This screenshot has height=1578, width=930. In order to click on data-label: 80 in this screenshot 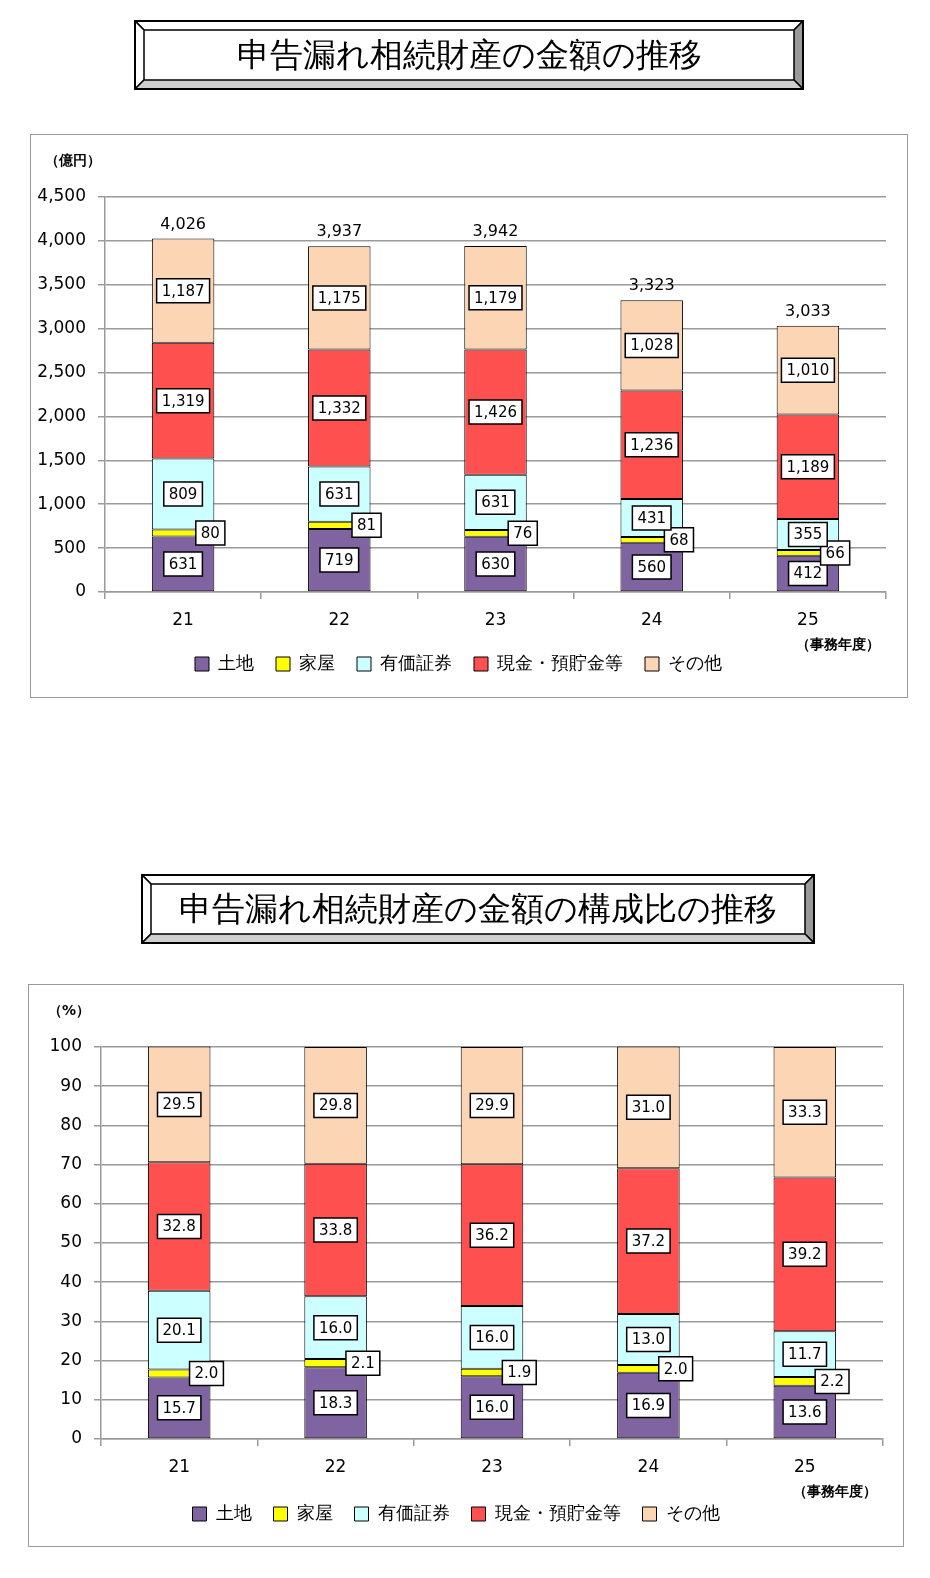, I will do `click(210, 532)`.